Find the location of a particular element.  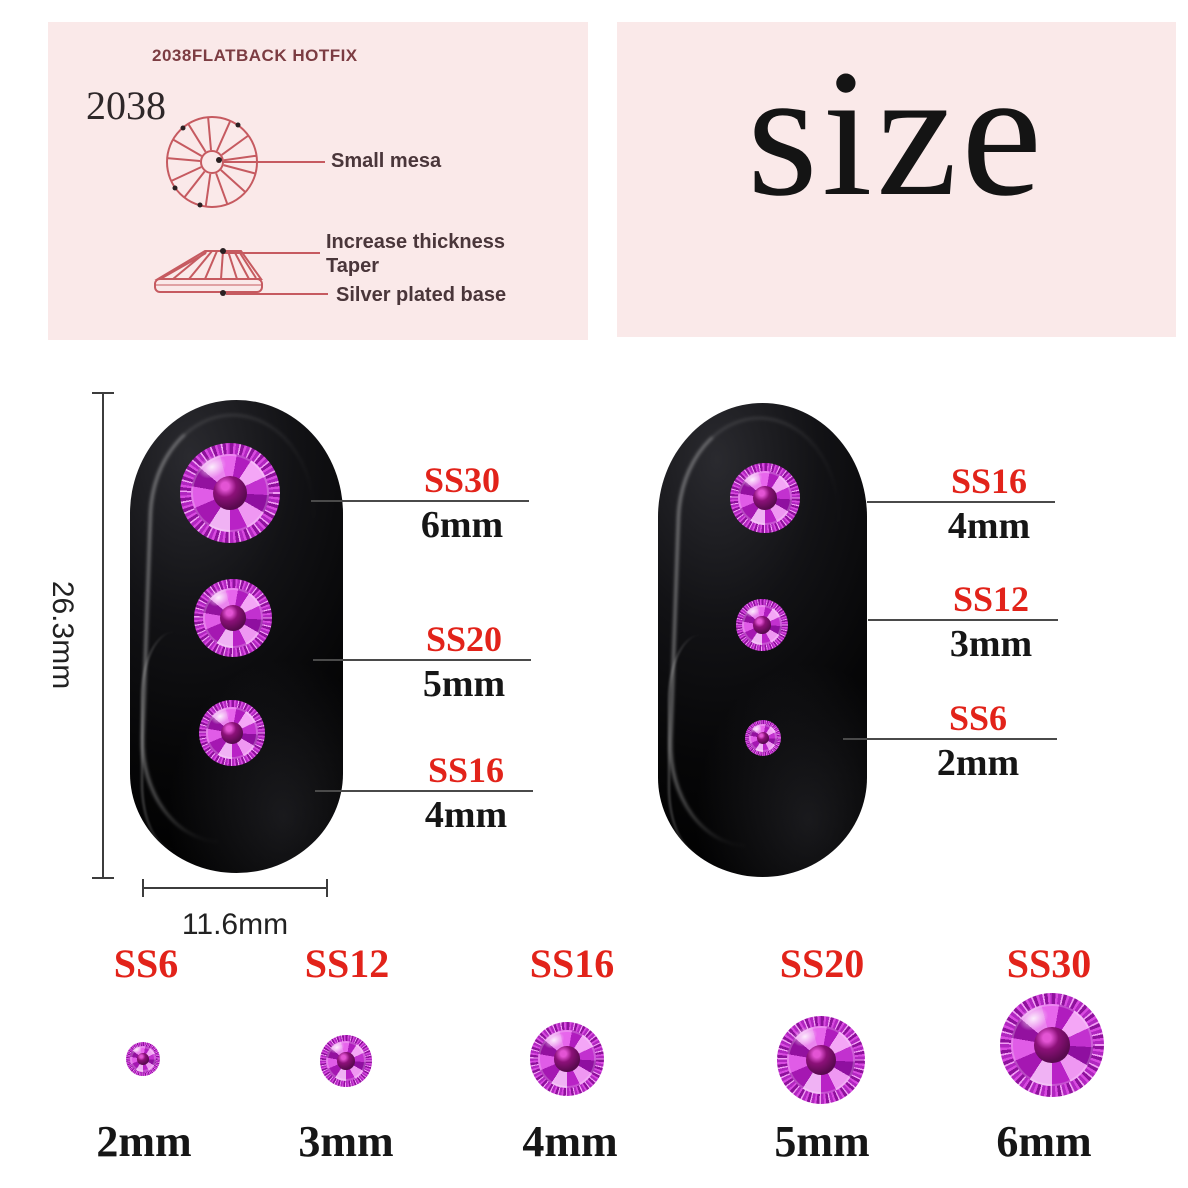

size-card: size is located at coordinates (896, 179).